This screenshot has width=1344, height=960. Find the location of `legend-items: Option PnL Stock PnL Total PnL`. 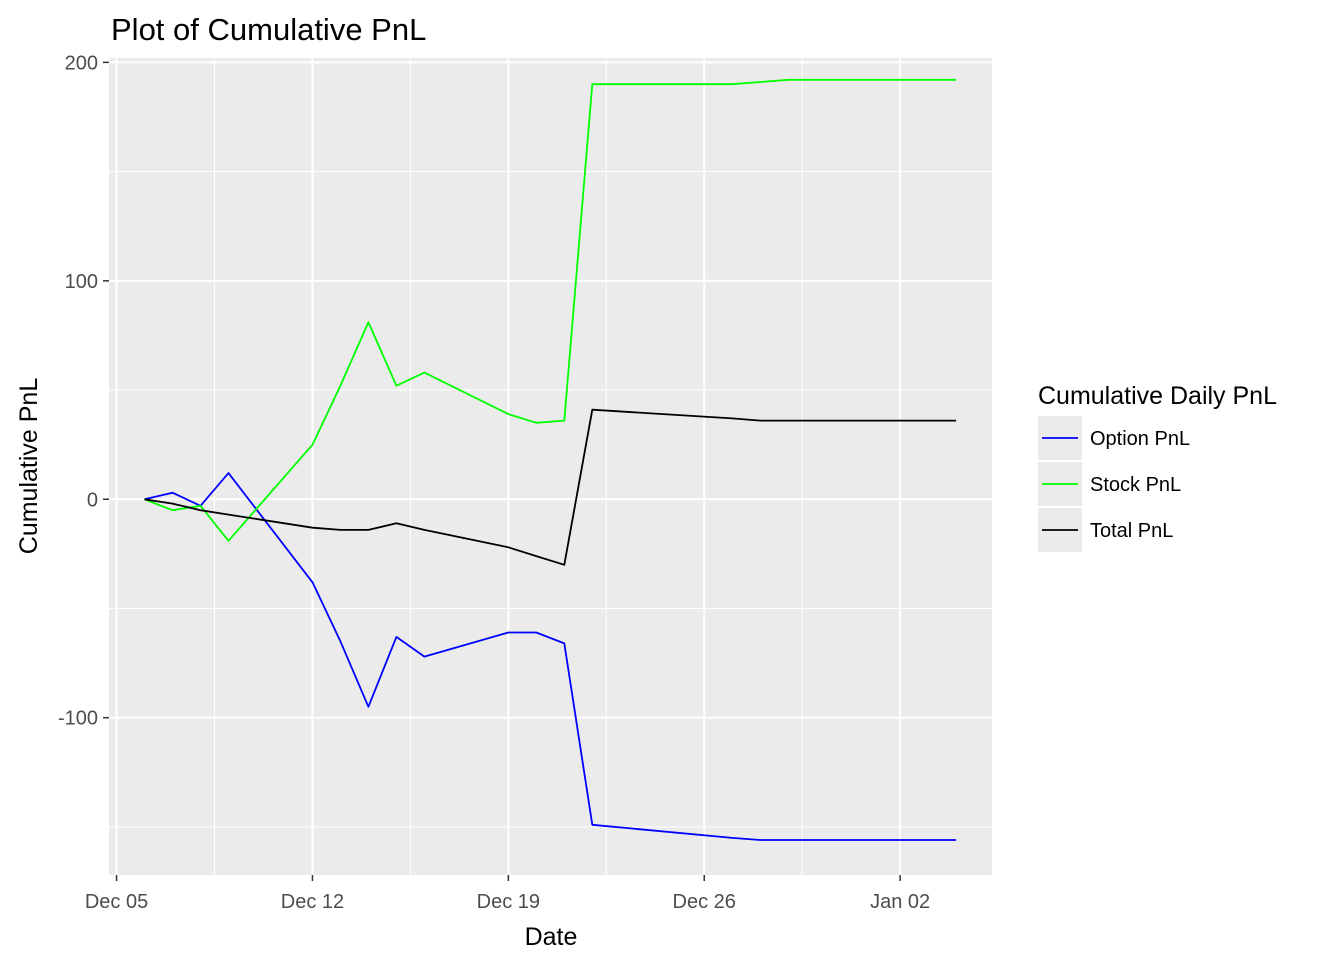

legend-items: Option PnL Stock PnL Total PnL is located at coordinates (1114, 484).